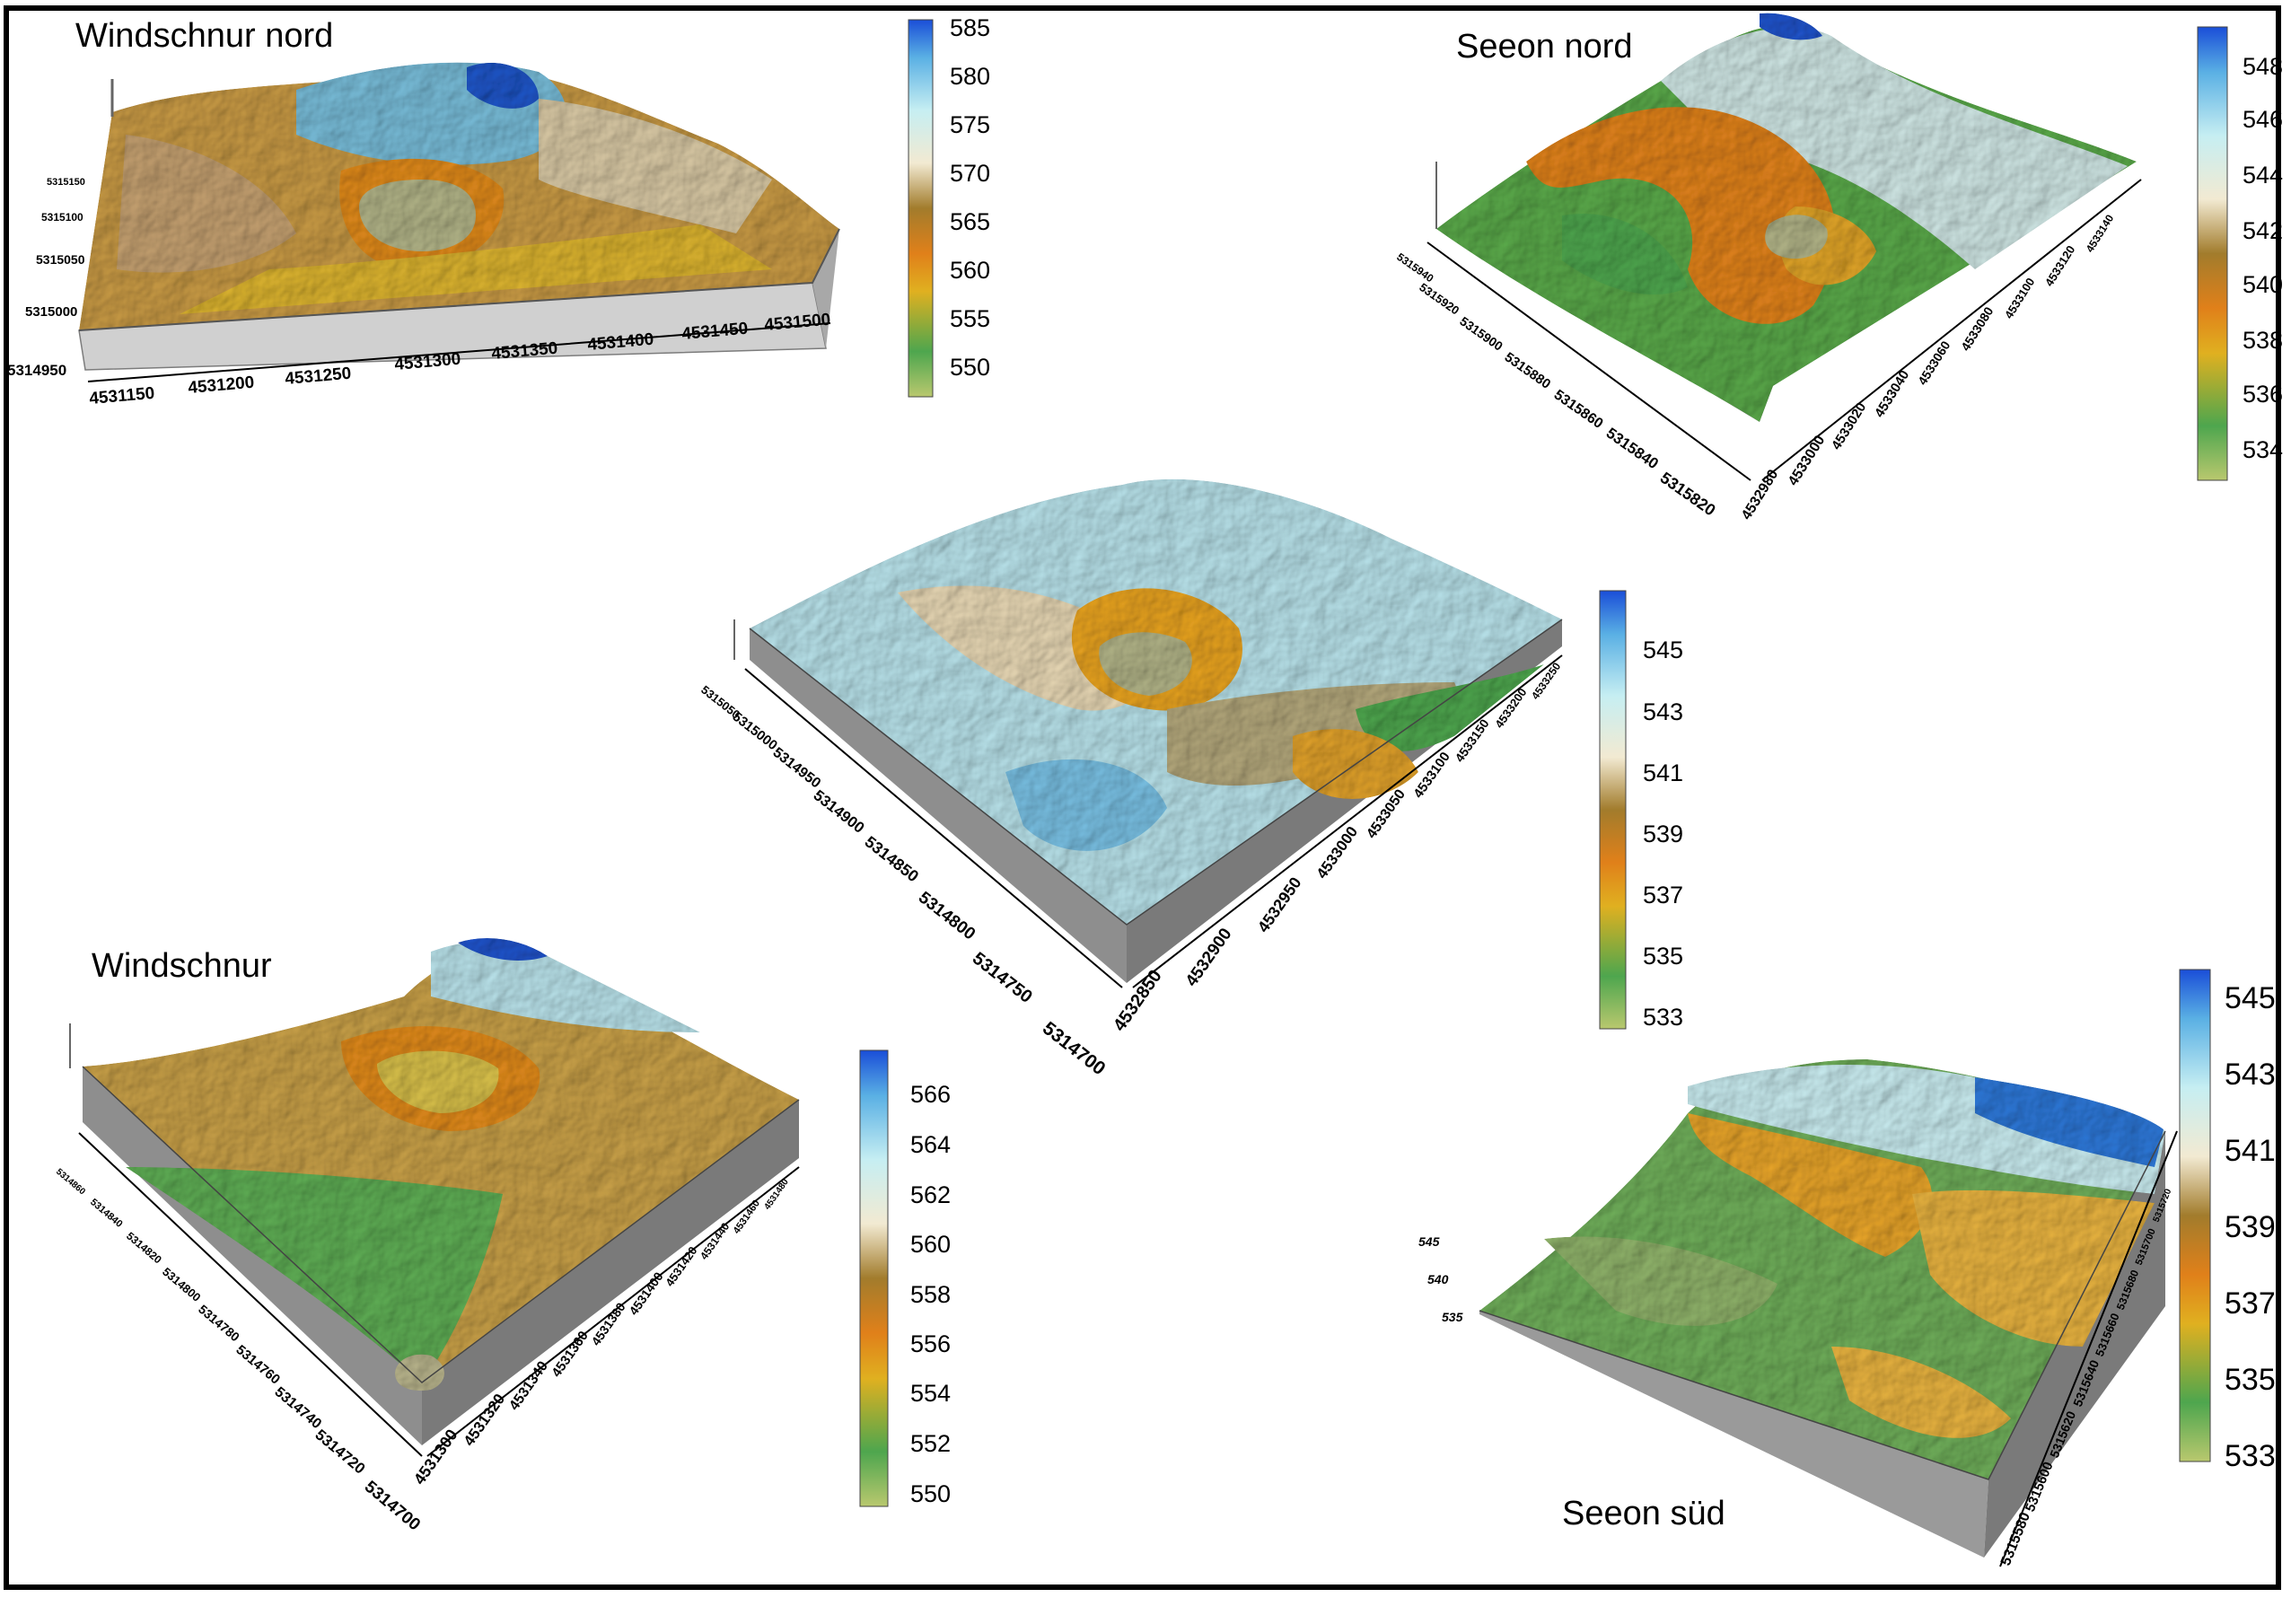 The height and width of the screenshot is (1624, 2291). Describe the element at coordinates (949, 206) in the screenshot. I see `legend-windschnur-nord: 585 580 575 570 565 560 555 550` at that location.